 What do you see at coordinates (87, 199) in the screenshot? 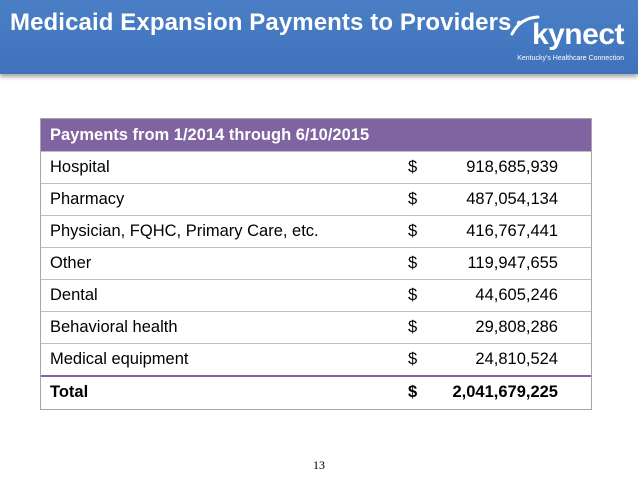
I see `row-label: Pharmacy` at bounding box center [87, 199].